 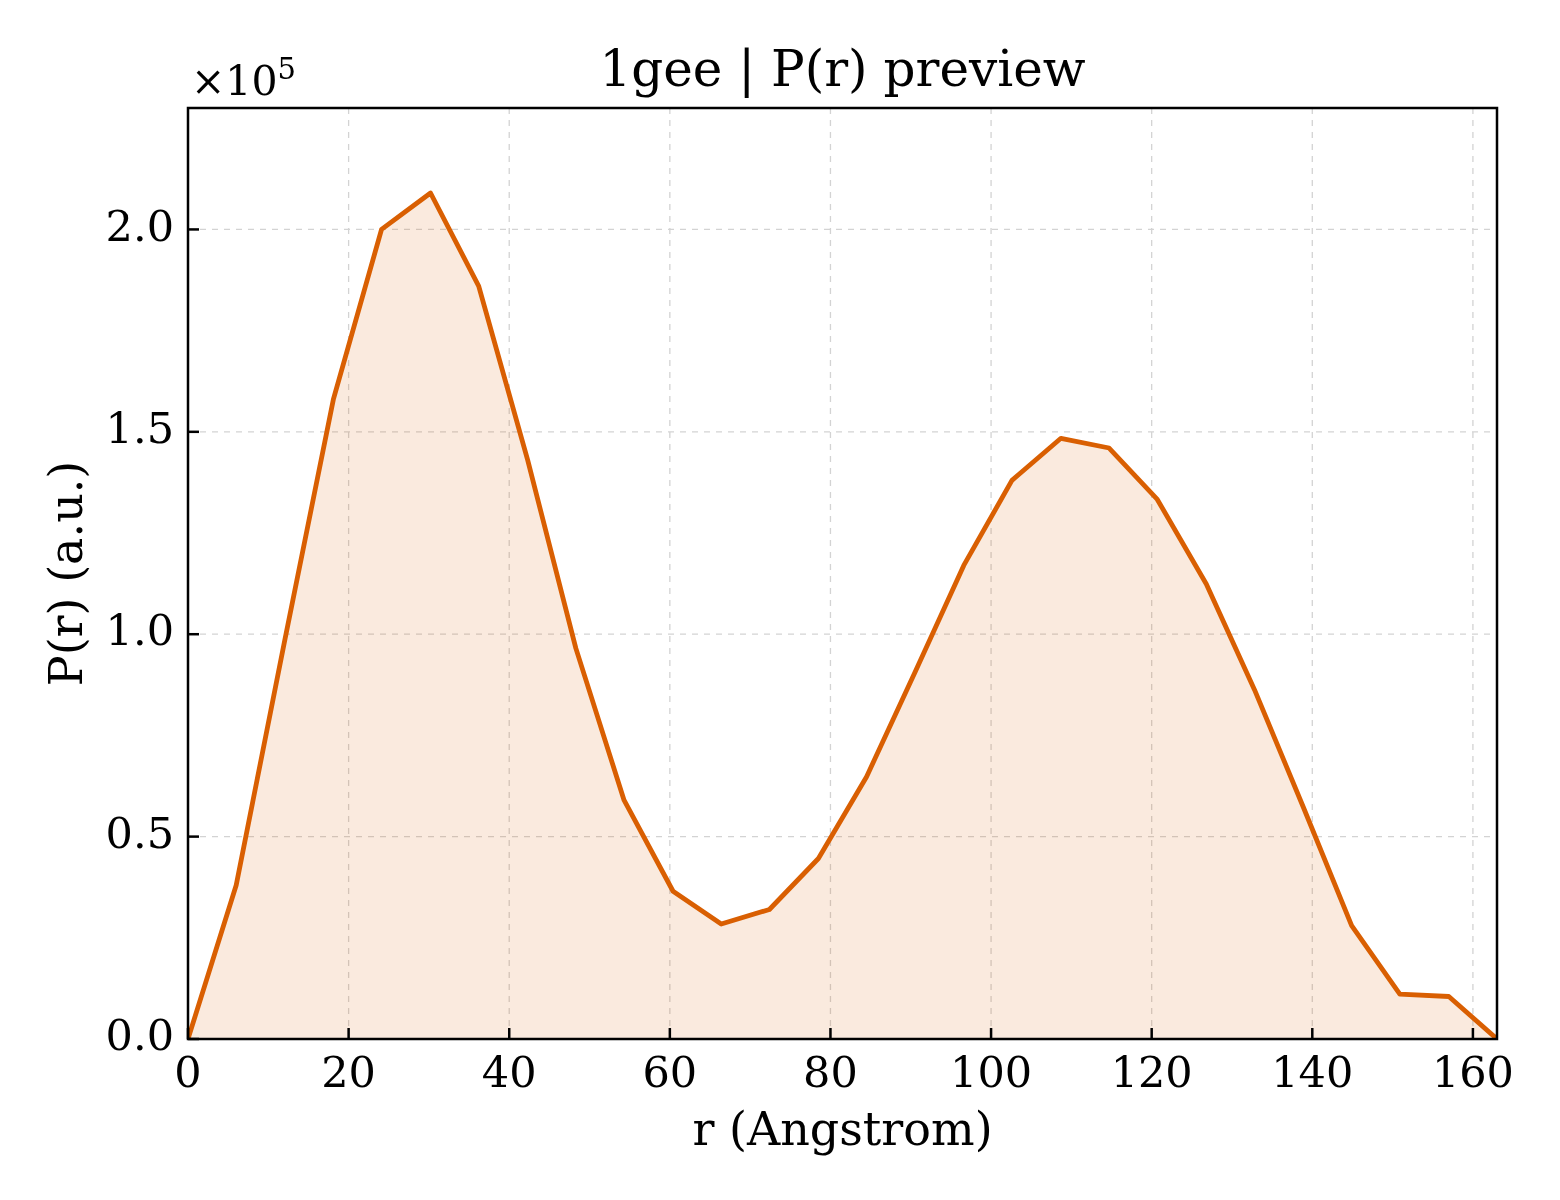 I want to click on x-tick-label: 80, so click(x=830, y=1071).